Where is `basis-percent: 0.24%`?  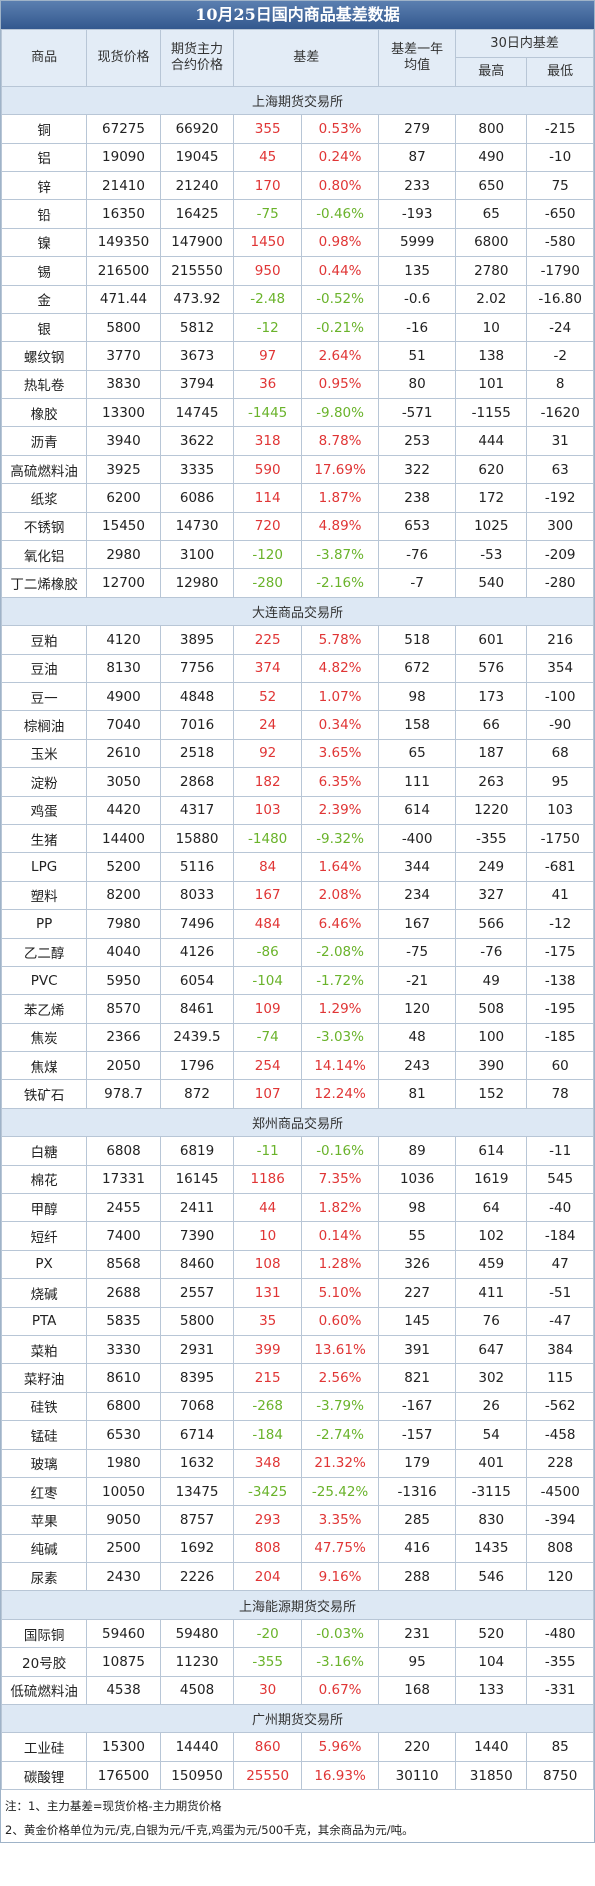
basis-percent: 0.24% is located at coordinates (340, 157).